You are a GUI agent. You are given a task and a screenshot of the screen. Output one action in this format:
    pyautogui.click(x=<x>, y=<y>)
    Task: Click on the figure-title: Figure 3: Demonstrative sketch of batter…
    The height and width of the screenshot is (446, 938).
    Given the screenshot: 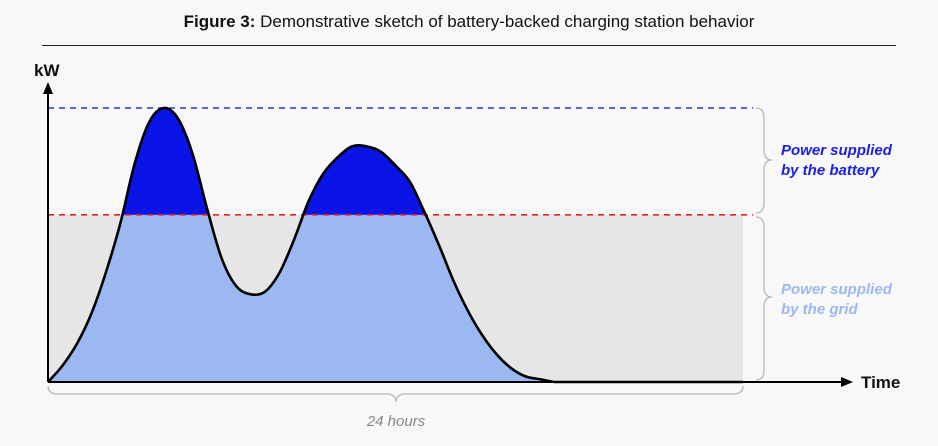 What is the action you would take?
    pyautogui.click(x=469, y=22)
    